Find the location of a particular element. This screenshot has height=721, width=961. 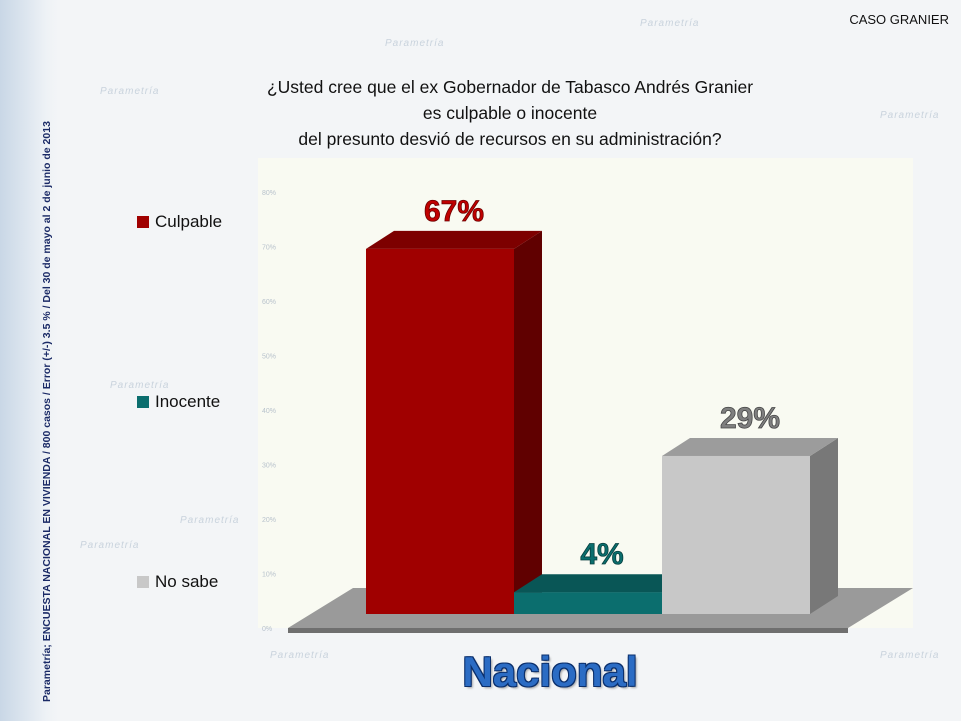

bar-culpable is located at coordinates (454, 422).